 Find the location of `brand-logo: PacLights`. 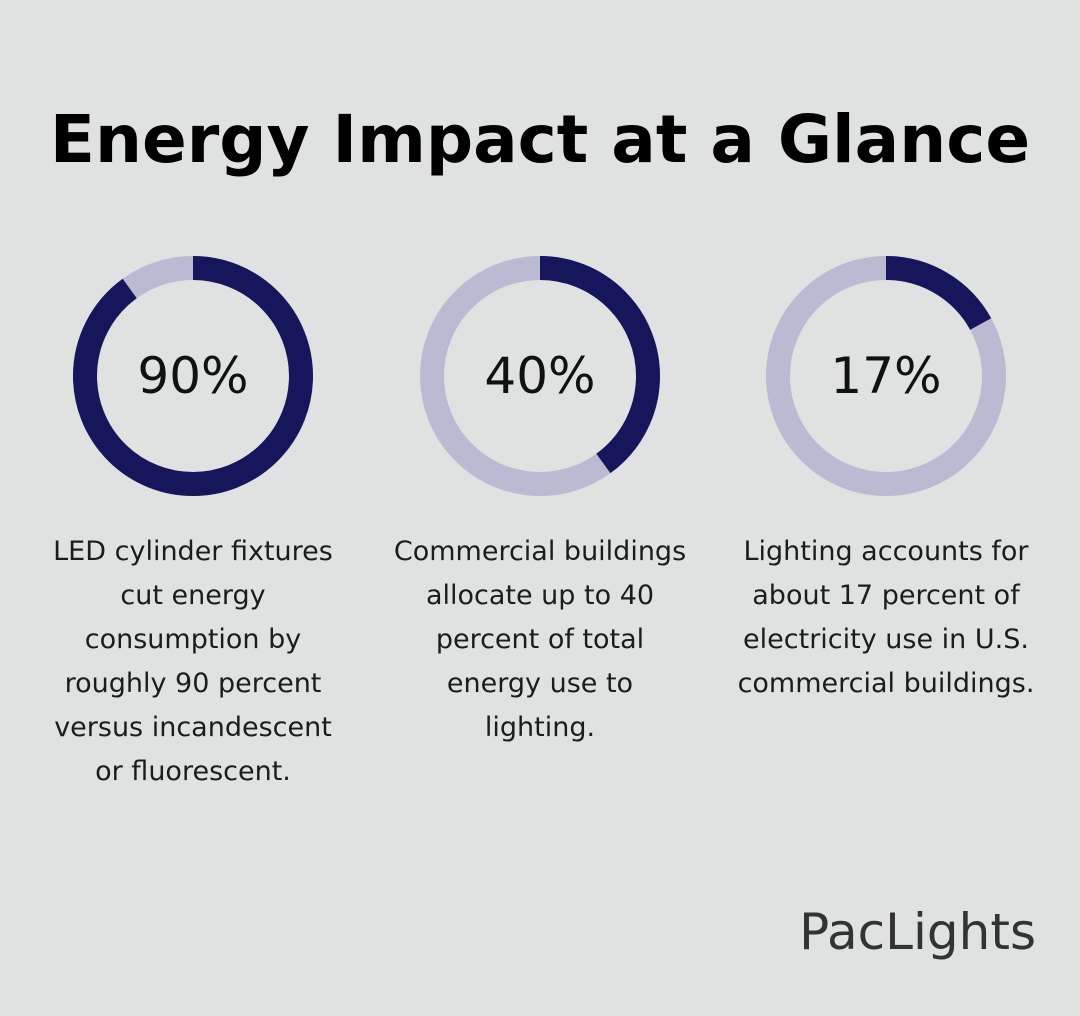

brand-logo: PacLights is located at coordinates (917, 932).